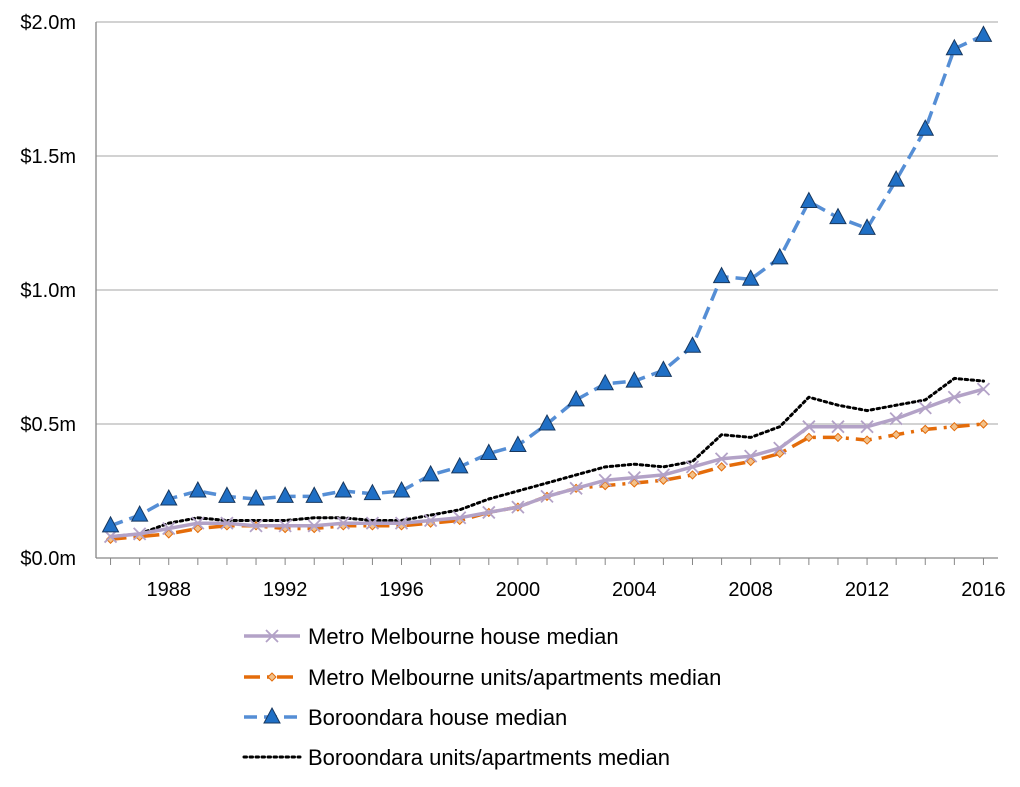  Describe the element at coordinates (514, 677) in the screenshot. I see `legend-label: Metro Melbourne units/apartments median` at that location.